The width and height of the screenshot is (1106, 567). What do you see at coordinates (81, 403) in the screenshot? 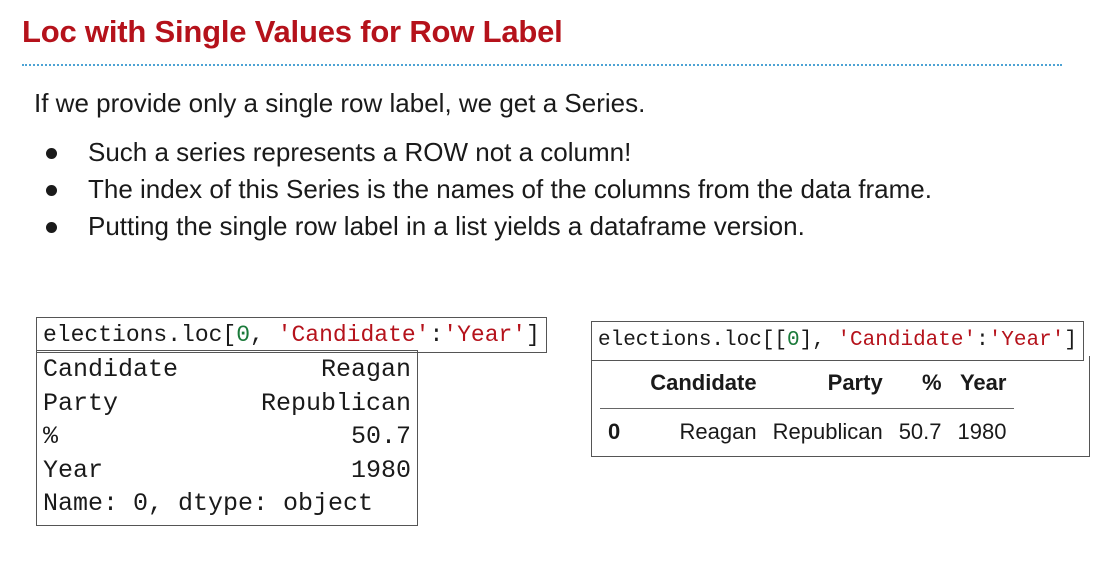
I see `series-label: Party` at bounding box center [81, 403].